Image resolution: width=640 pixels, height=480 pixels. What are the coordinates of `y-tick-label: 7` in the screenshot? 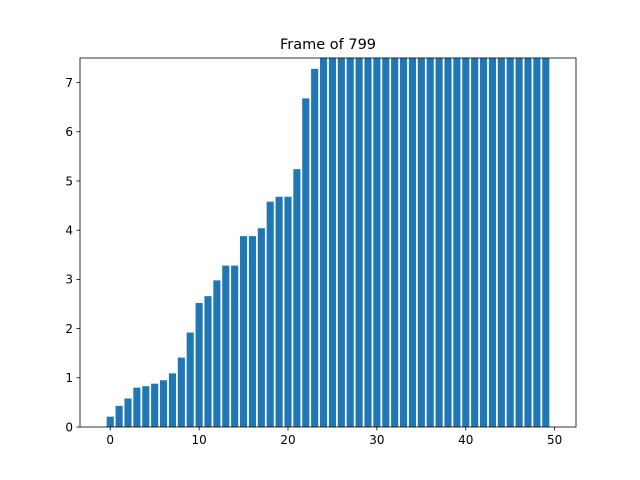 It's located at (69, 83).